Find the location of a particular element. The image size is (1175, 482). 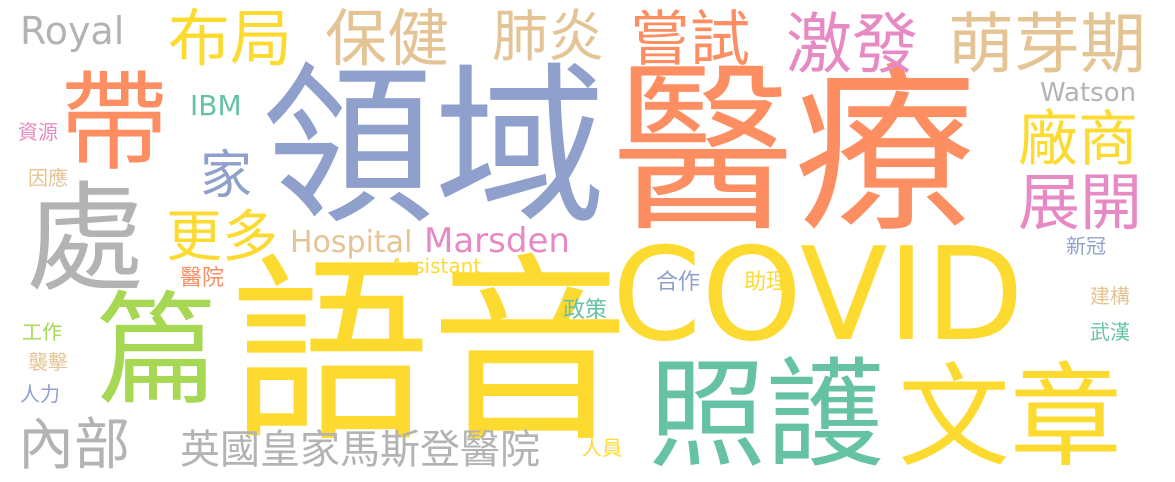

word-zhaohu: 照護 is located at coordinates (766, 414).